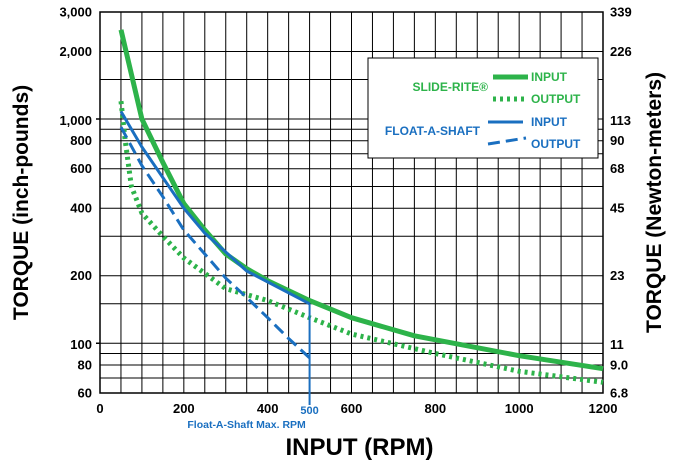 This screenshot has width=673, height=465. Describe the element at coordinates (81, 140) in the screenshot. I see `y-tick-label-left: 800` at that location.